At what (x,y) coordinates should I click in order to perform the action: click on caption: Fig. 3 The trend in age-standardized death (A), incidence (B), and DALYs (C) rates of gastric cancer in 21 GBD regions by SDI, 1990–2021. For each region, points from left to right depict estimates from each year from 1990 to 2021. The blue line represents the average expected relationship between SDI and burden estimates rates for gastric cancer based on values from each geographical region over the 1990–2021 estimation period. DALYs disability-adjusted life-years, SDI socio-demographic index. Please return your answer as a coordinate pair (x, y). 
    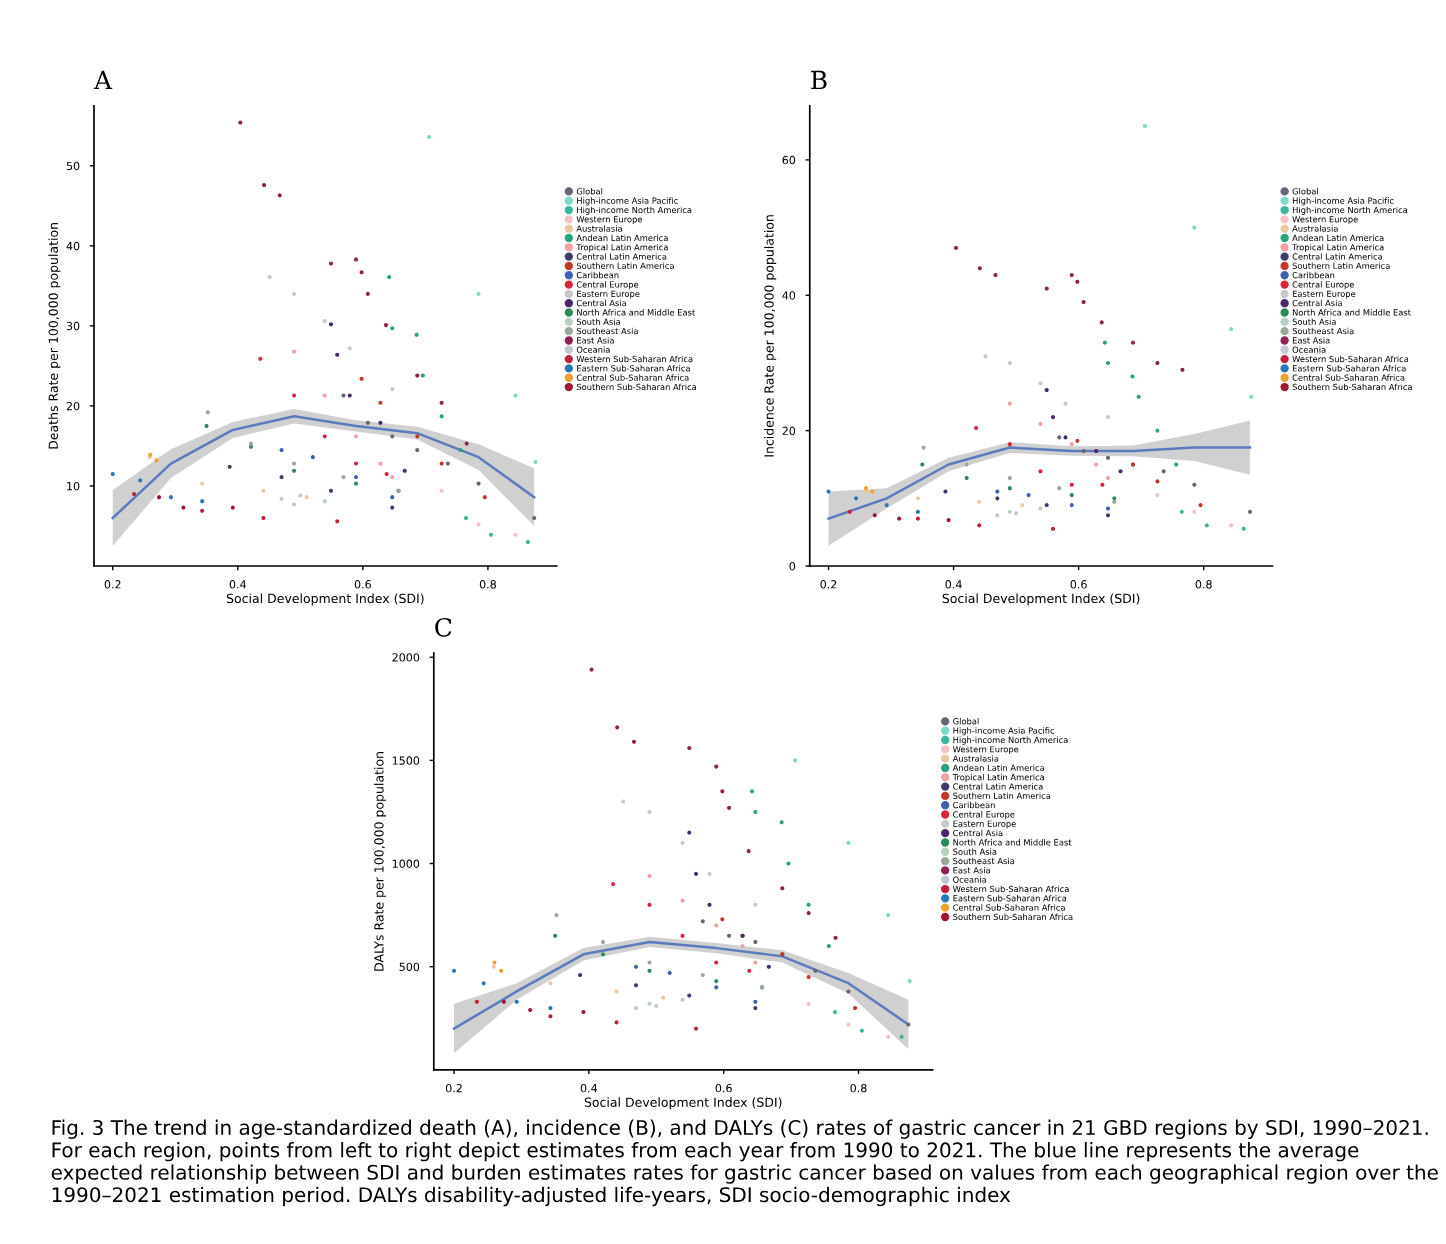
    Looking at the image, I should click on (744, 1163).